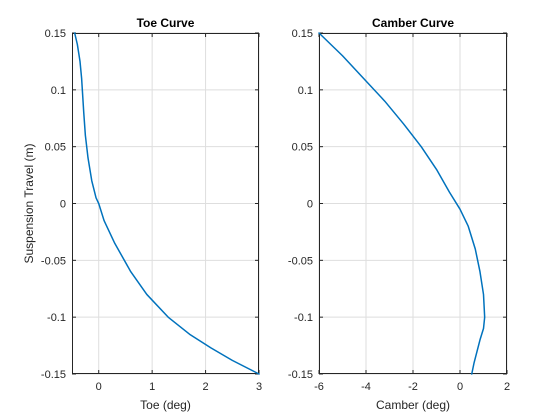  What do you see at coordinates (55, 148) in the screenshot?
I see `toe-y-tick-label: 0.05` at bounding box center [55, 148].